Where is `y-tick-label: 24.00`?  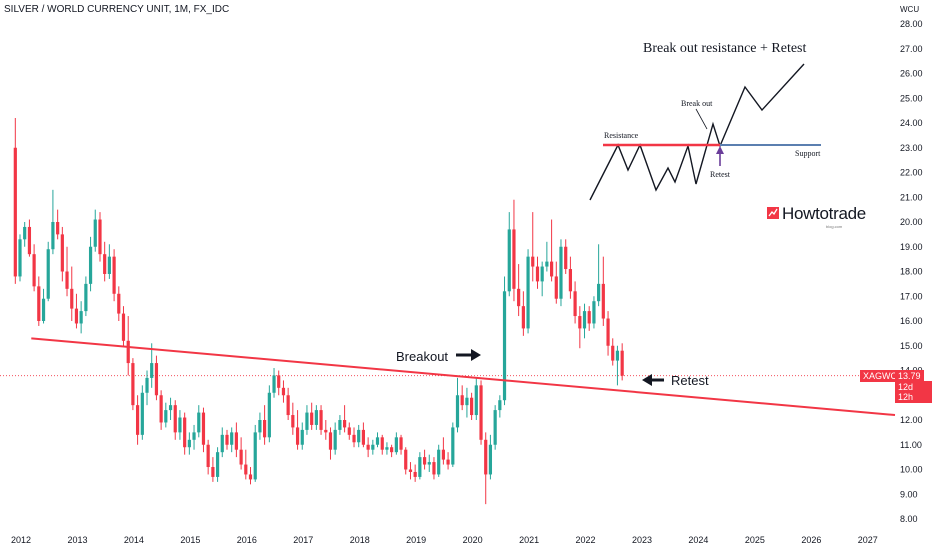 y-tick-label: 24.00 is located at coordinates (911, 123).